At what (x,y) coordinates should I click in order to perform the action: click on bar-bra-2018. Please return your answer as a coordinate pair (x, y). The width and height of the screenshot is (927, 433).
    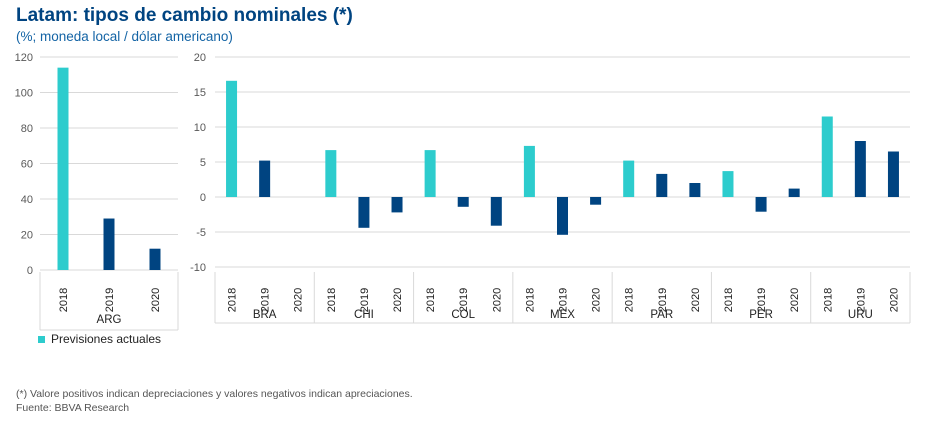
    Looking at the image, I should click on (232, 138).